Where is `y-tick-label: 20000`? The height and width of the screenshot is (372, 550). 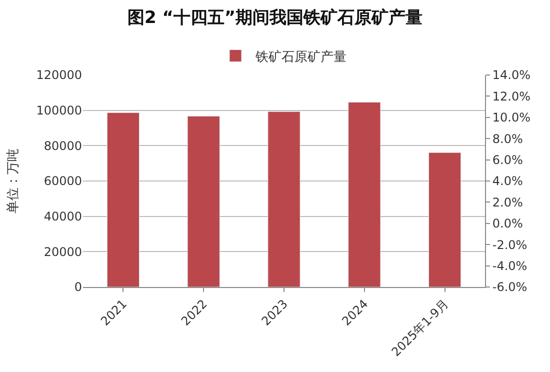
y-tick-label: 20000 is located at coordinates (63, 251).